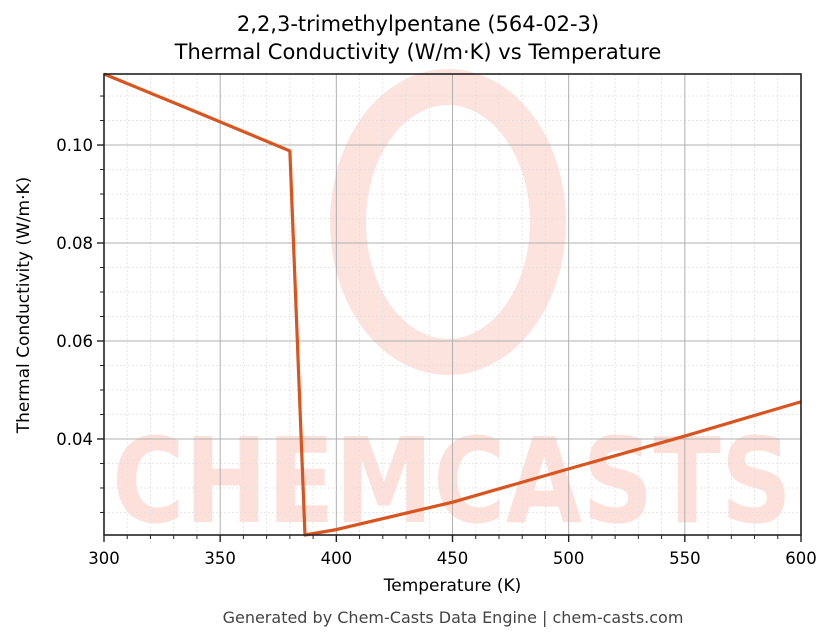 This screenshot has width=836, height=644. Describe the element at coordinates (569, 558) in the screenshot. I see `x-tick-label: 500` at that location.